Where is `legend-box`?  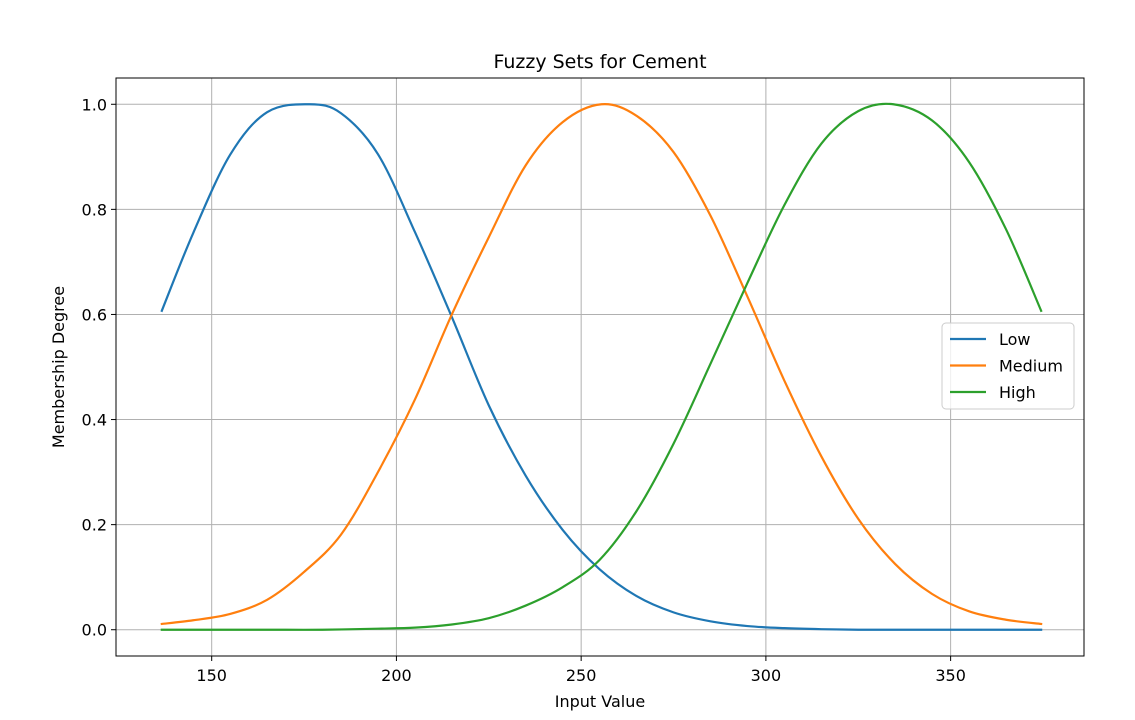 legend-box is located at coordinates (1008, 366).